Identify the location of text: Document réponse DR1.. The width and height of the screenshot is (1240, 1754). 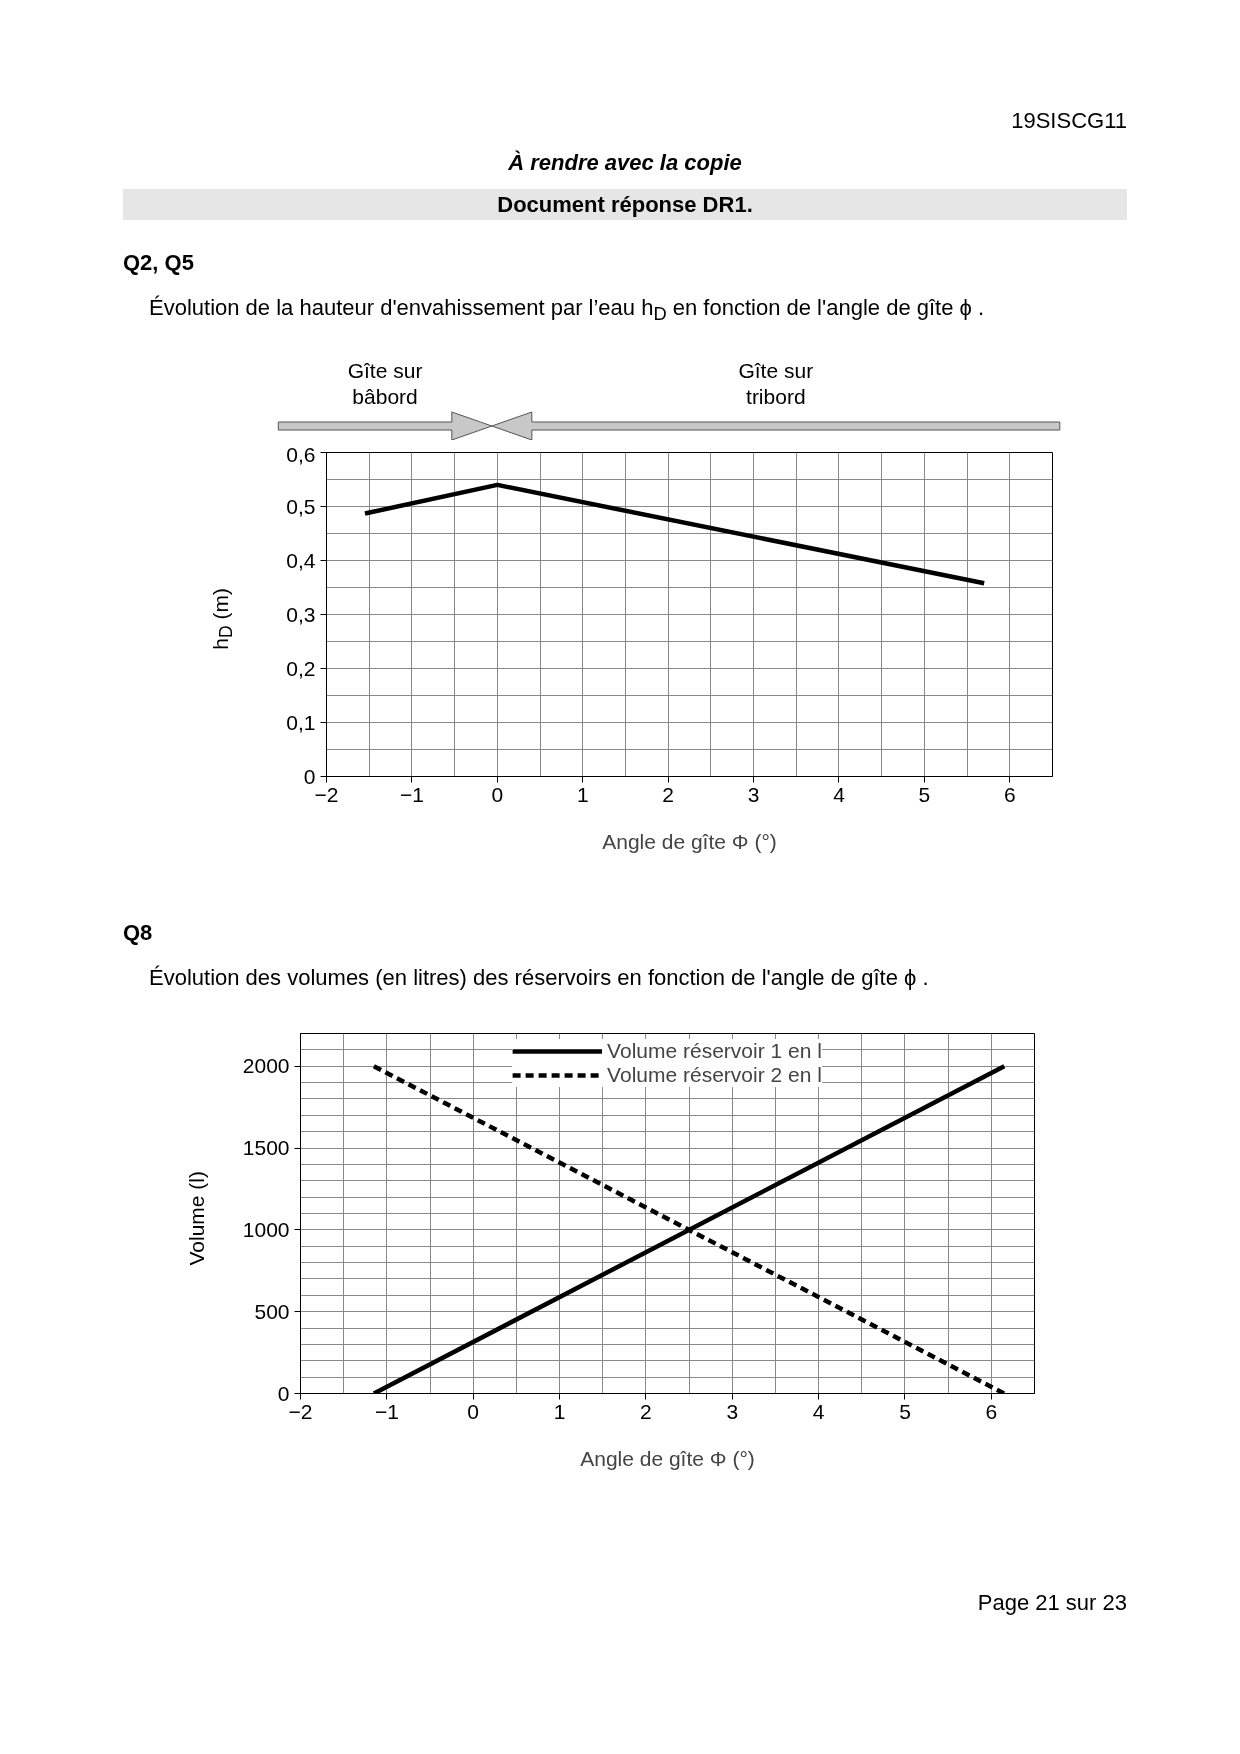
(625, 204).